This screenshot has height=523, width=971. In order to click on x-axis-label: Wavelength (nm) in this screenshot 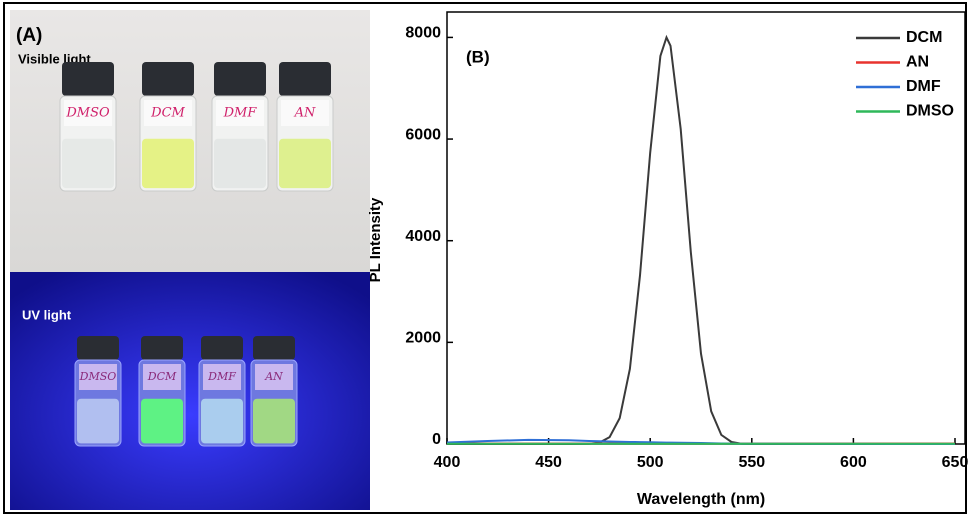, I will do `click(701, 499)`.